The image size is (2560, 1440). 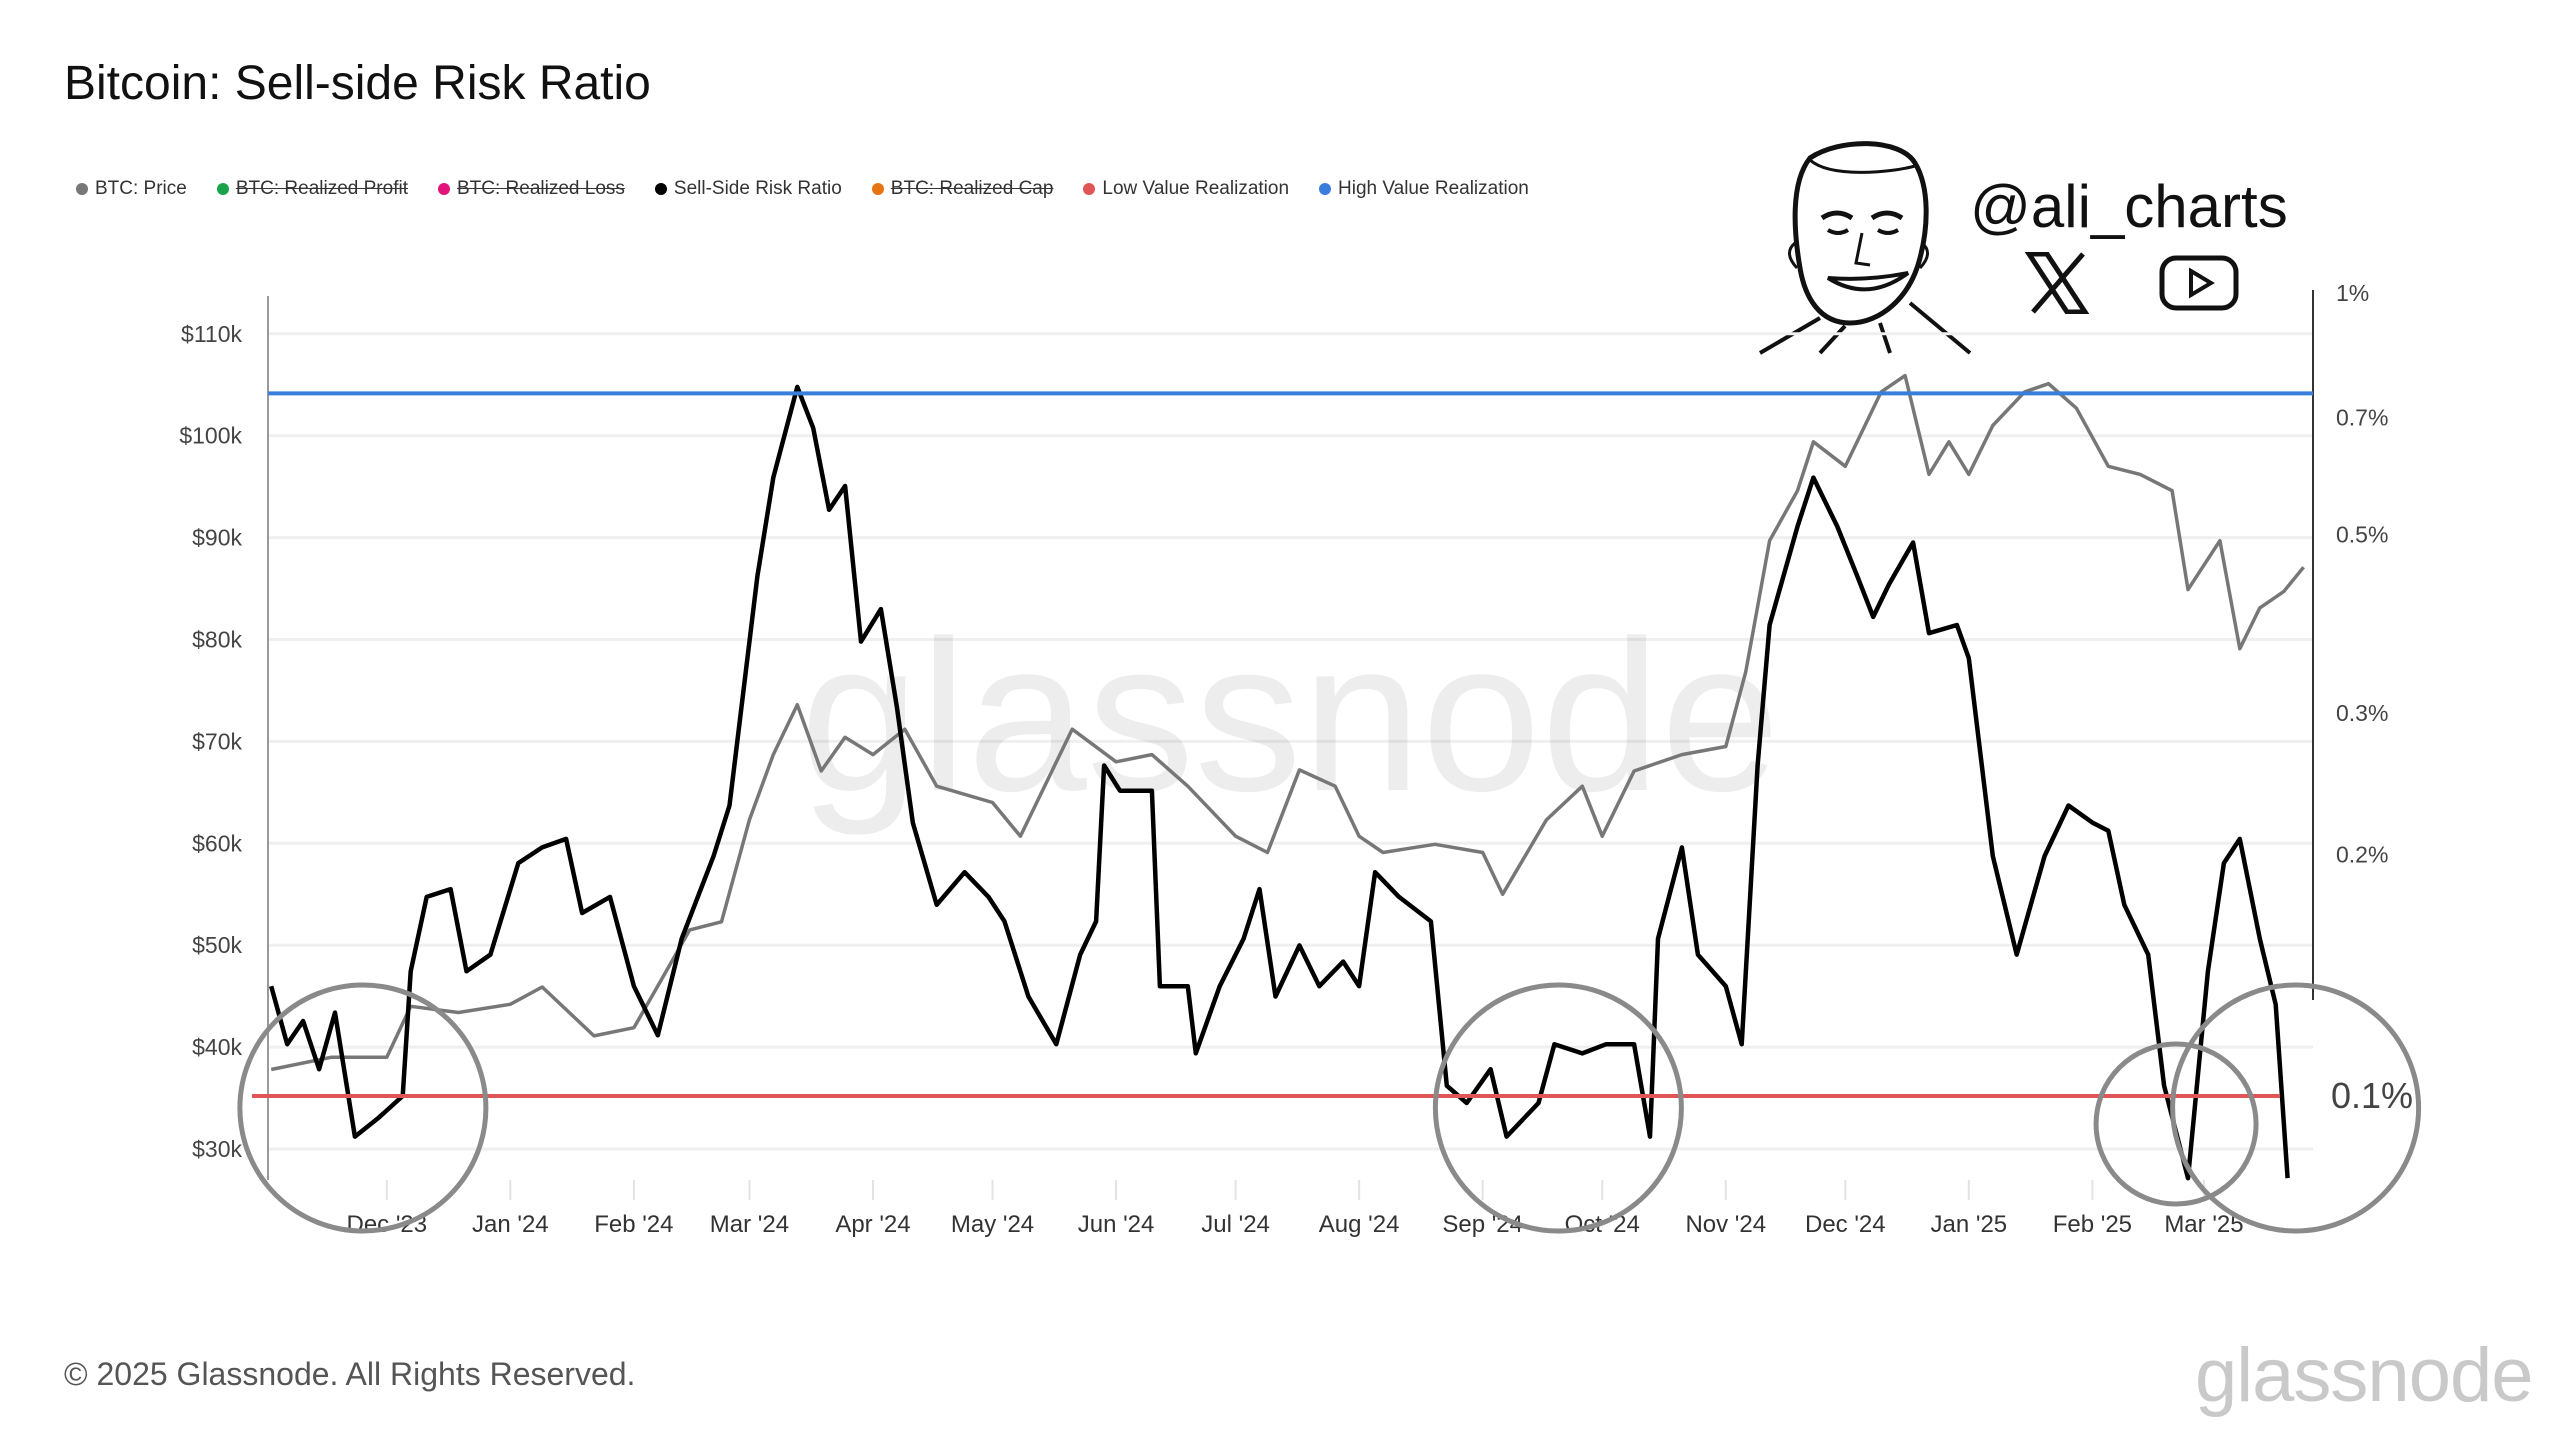 I want to click on legend-item: High Value Realization, so click(x=1424, y=189).